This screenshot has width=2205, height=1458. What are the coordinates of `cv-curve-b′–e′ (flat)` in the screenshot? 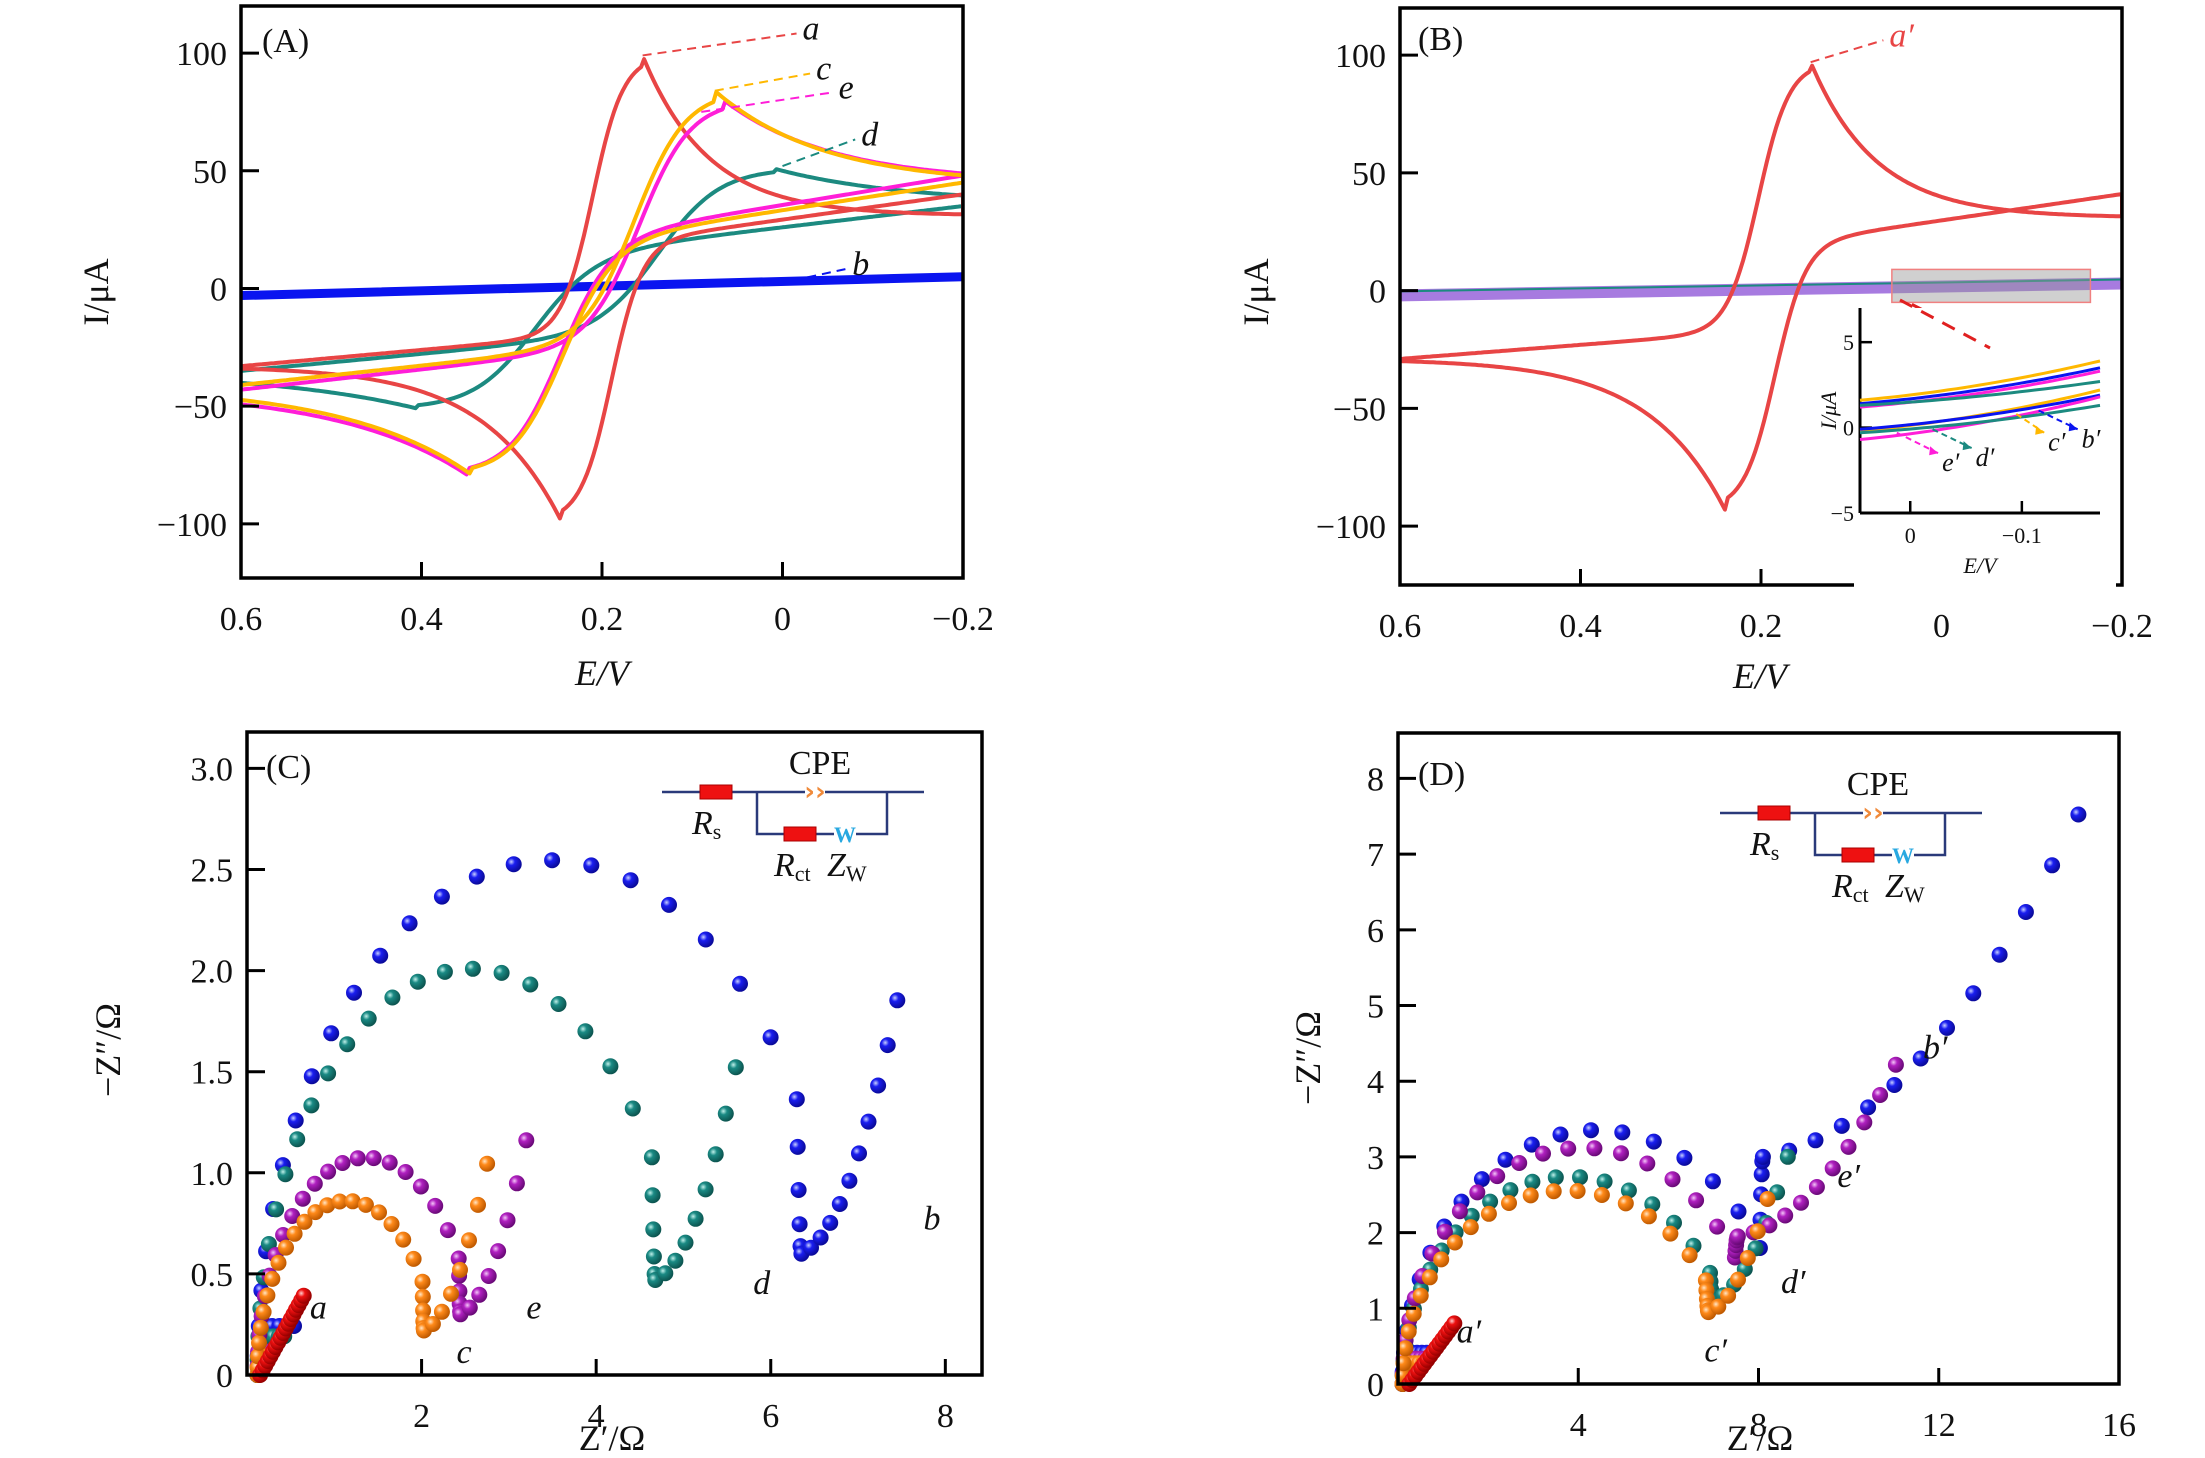 It's located at (1761, 289).